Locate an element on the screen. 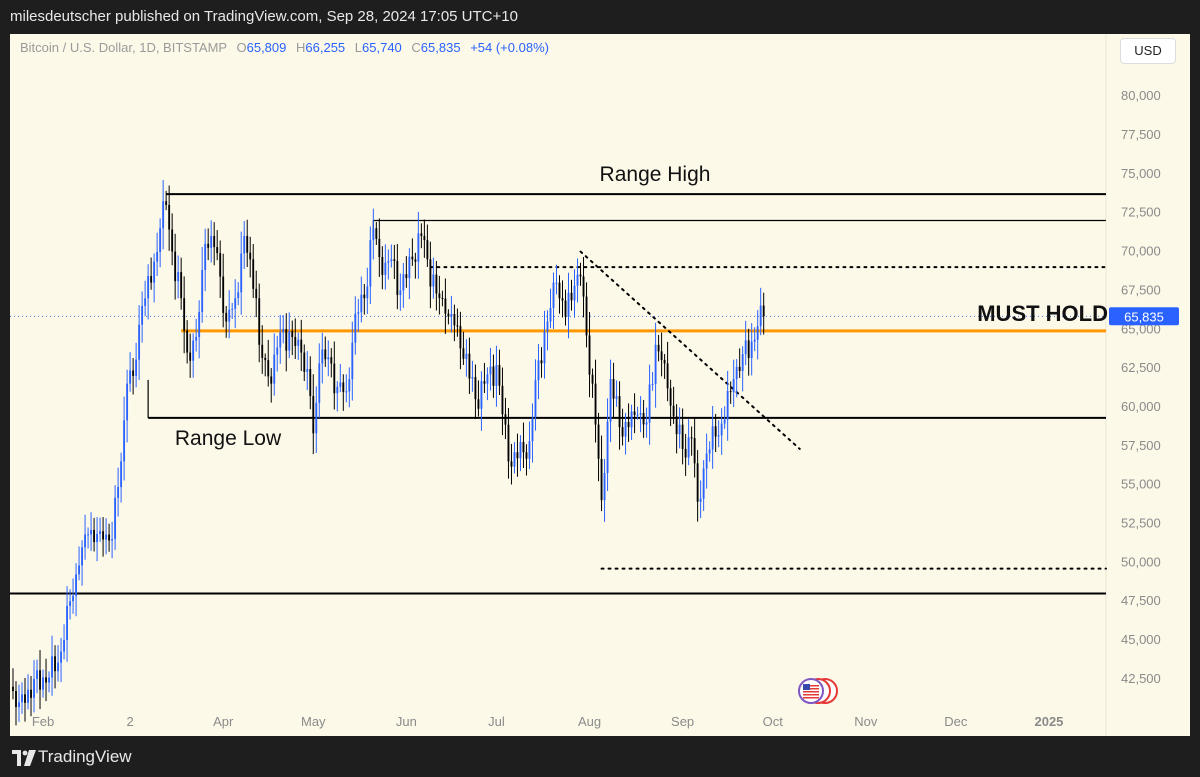 This screenshot has height=777, width=1200. us-flag-event-icon is located at coordinates (811, 691).